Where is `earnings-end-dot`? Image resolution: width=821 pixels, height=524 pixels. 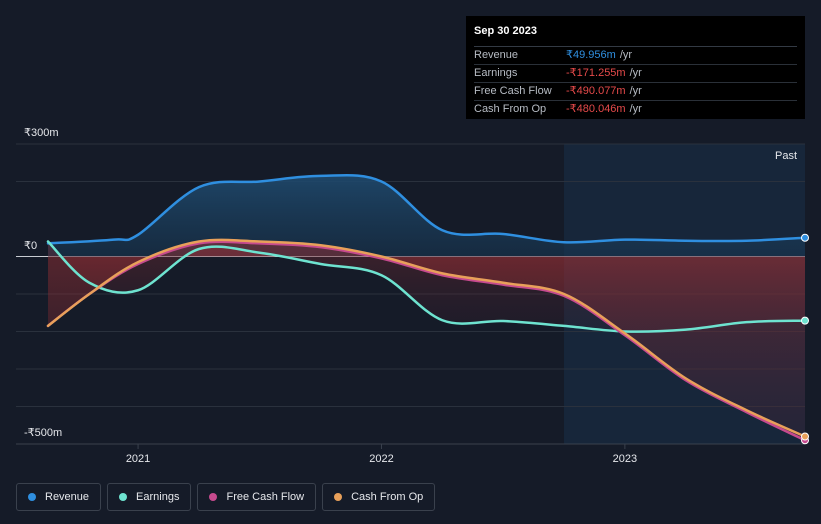
earnings-end-dot is located at coordinates (805, 320).